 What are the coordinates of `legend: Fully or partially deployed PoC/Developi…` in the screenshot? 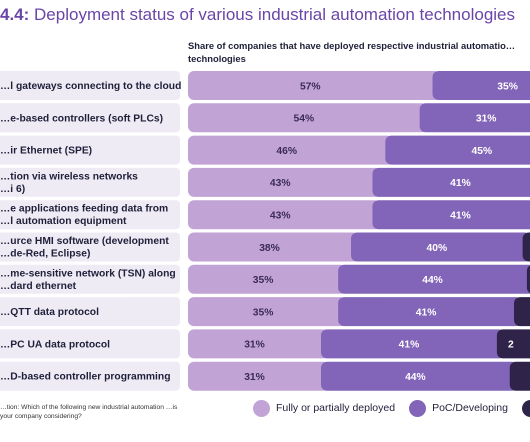 It's located at (391, 408).